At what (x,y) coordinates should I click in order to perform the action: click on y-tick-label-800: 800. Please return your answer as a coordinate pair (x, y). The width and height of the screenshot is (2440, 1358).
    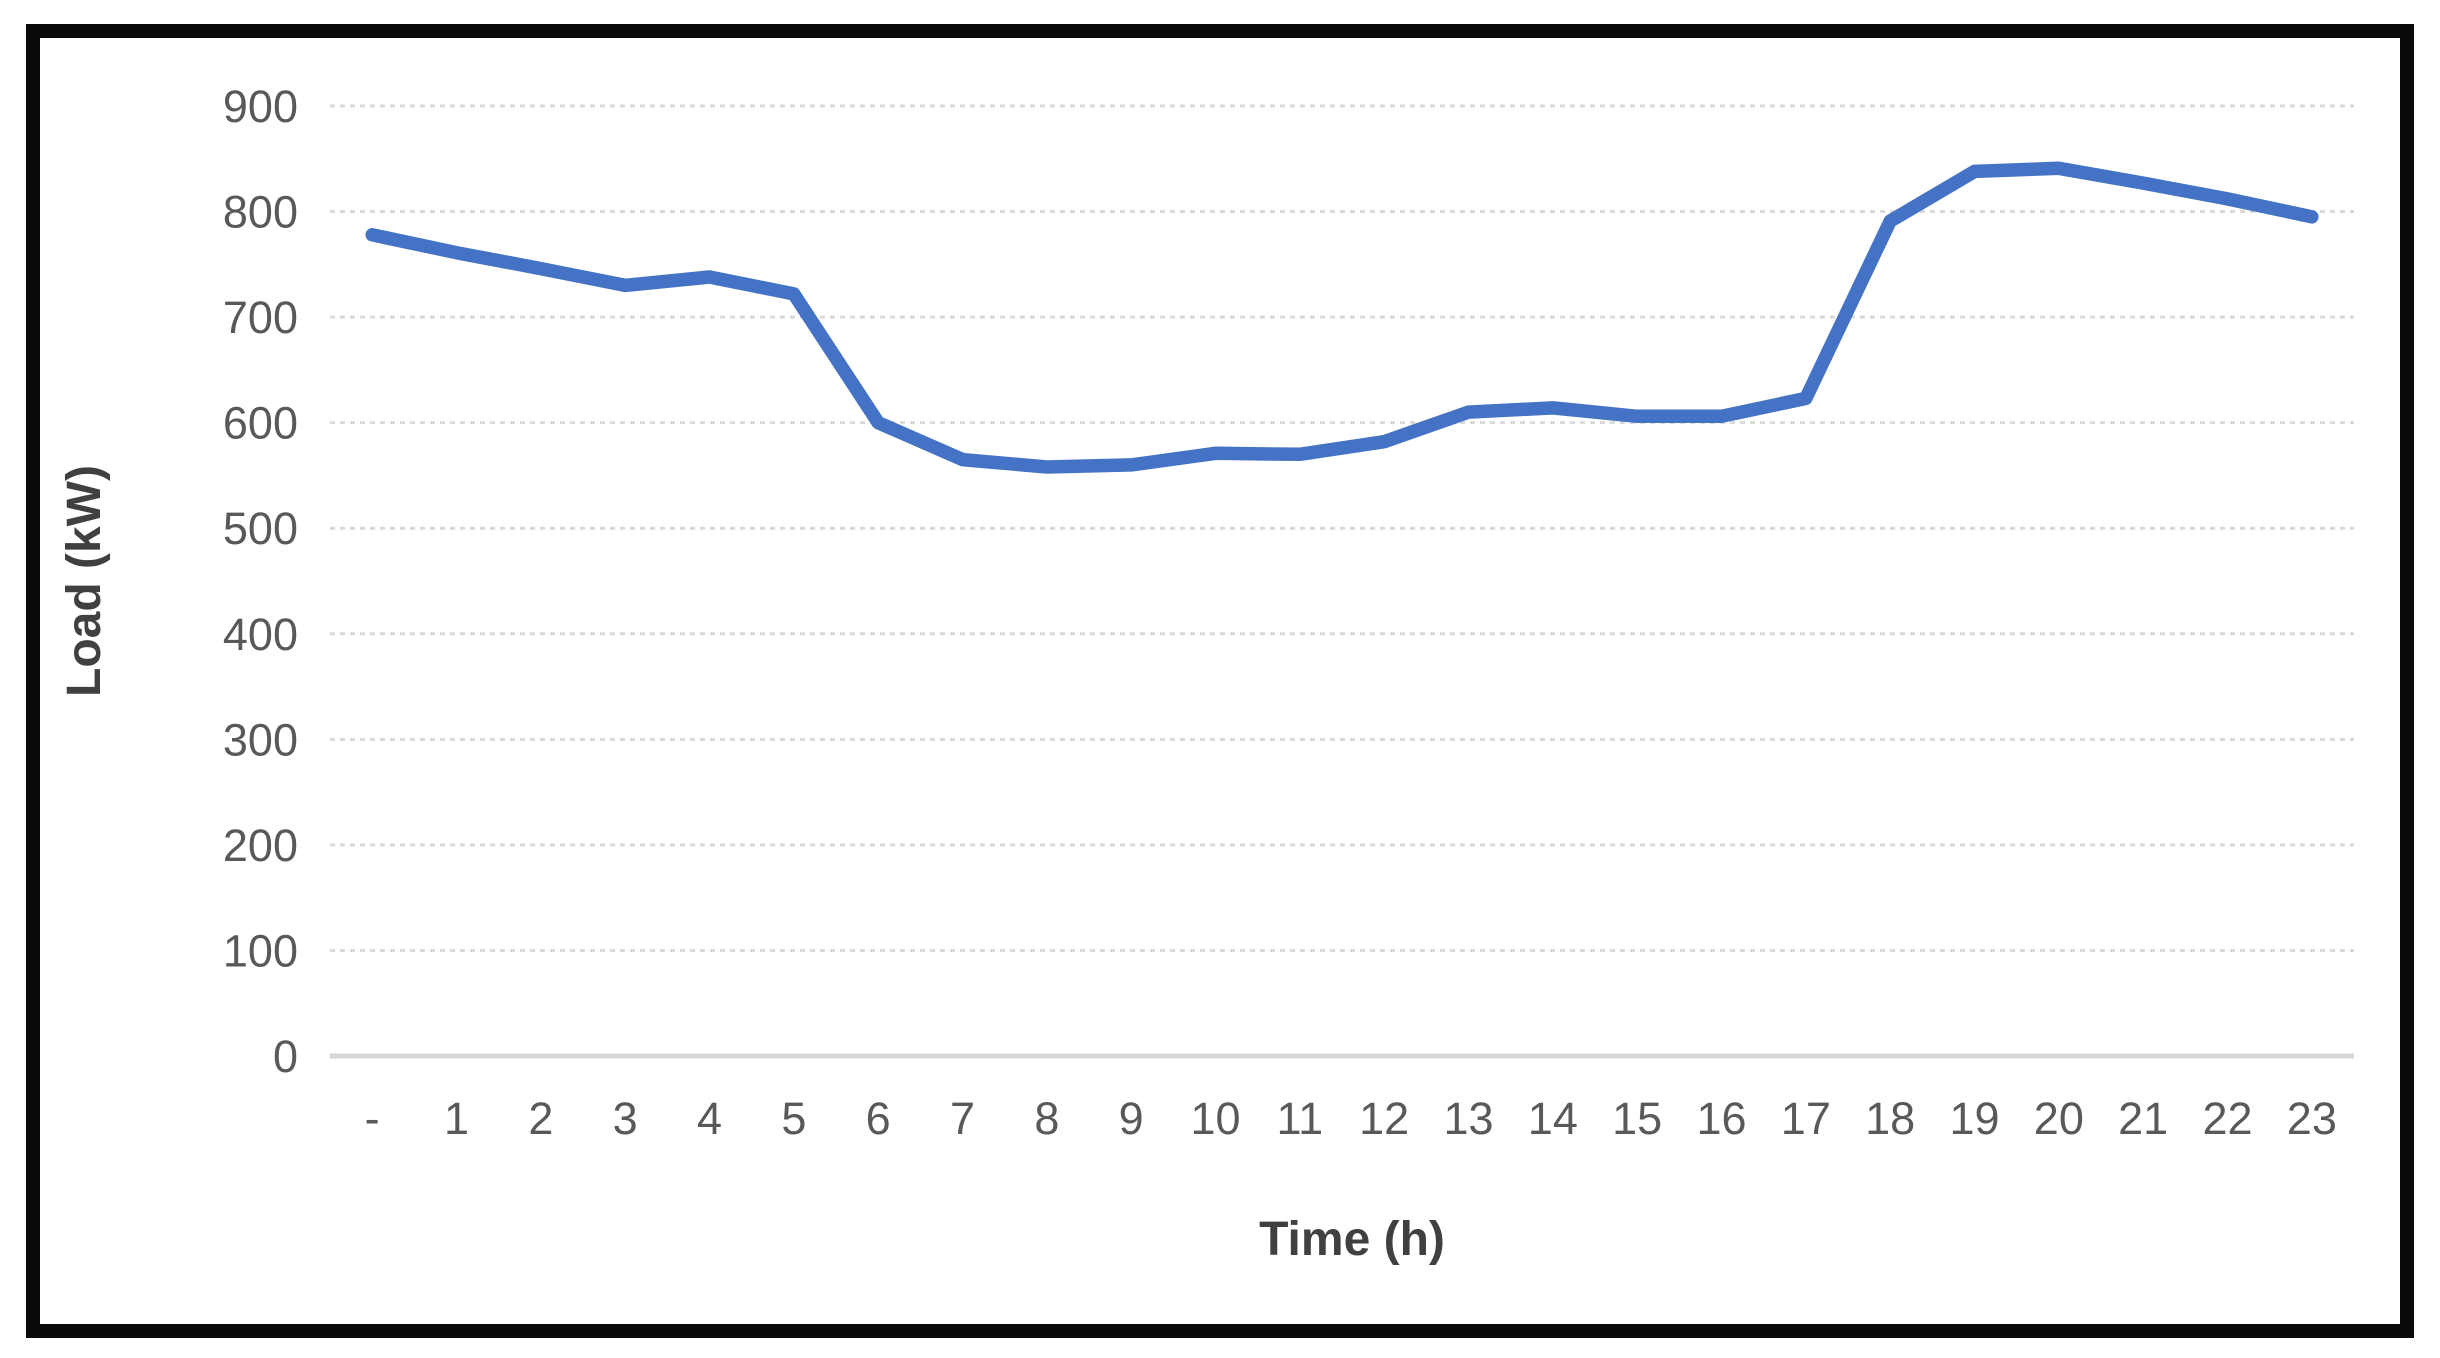
    Looking at the image, I should click on (260, 212).